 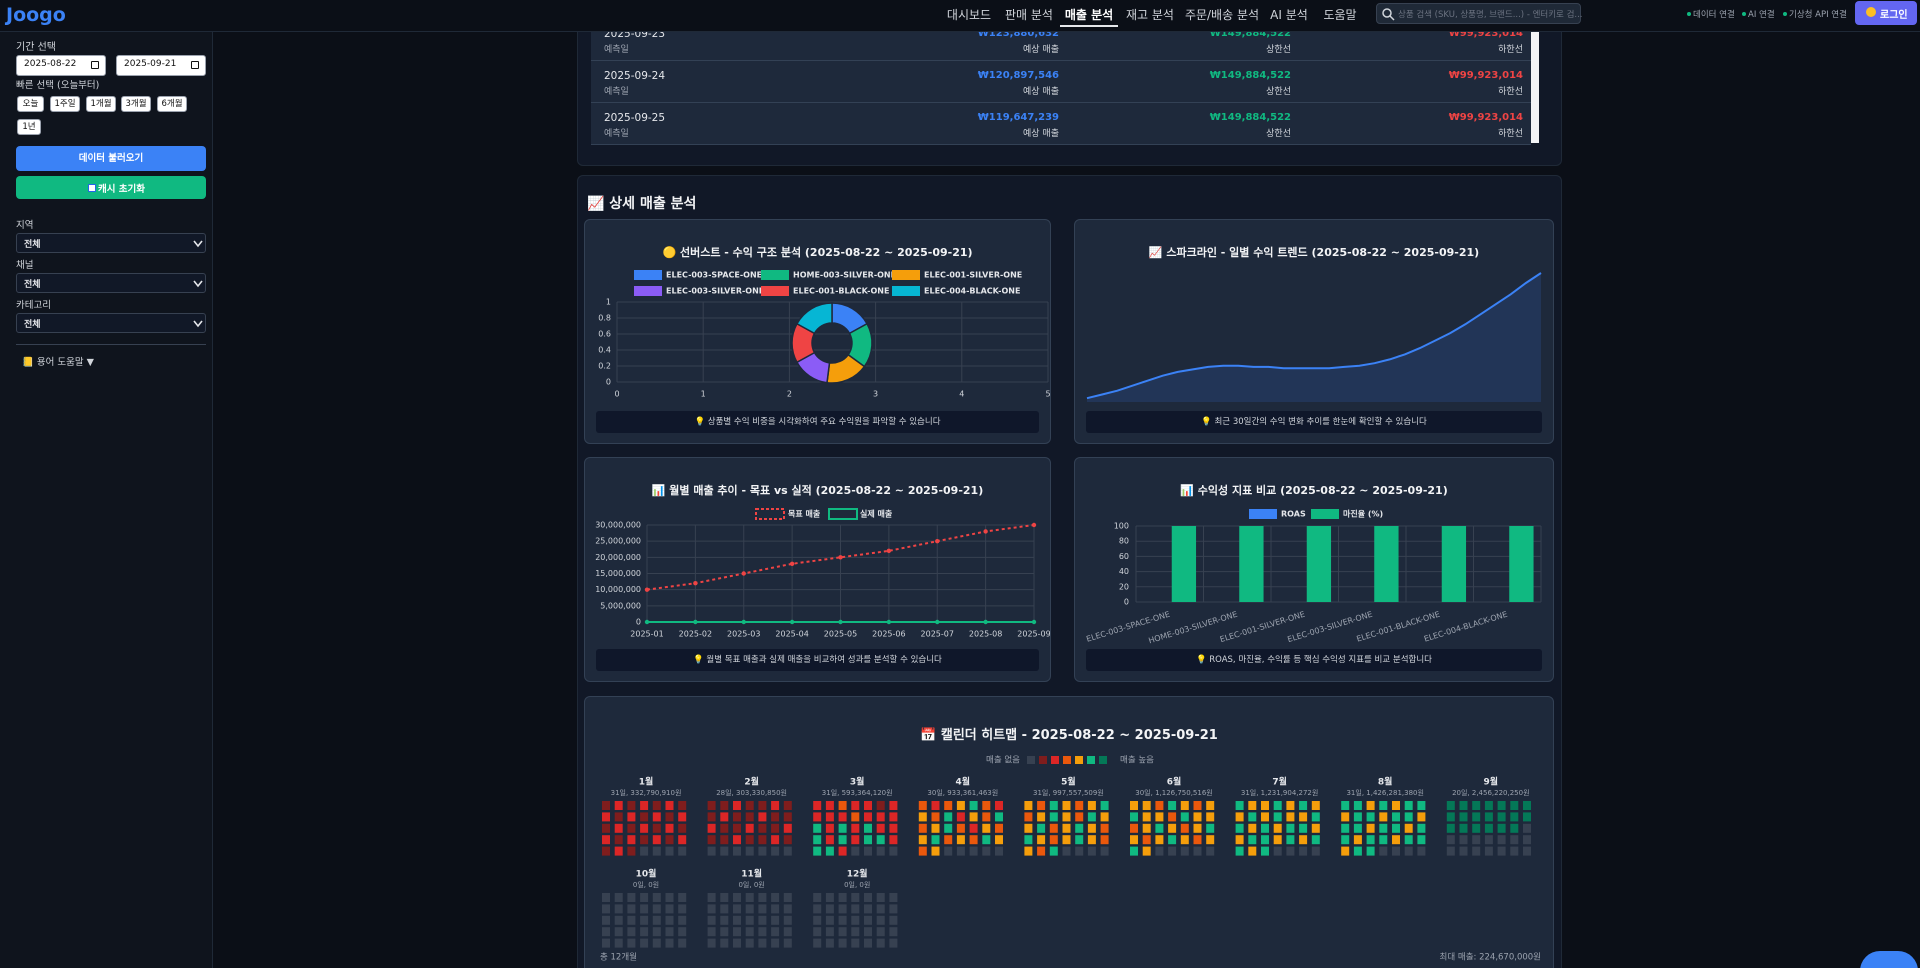 What do you see at coordinates (1089, 15) in the screenshot?
I see `nav-item: 매출 분석` at bounding box center [1089, 15].